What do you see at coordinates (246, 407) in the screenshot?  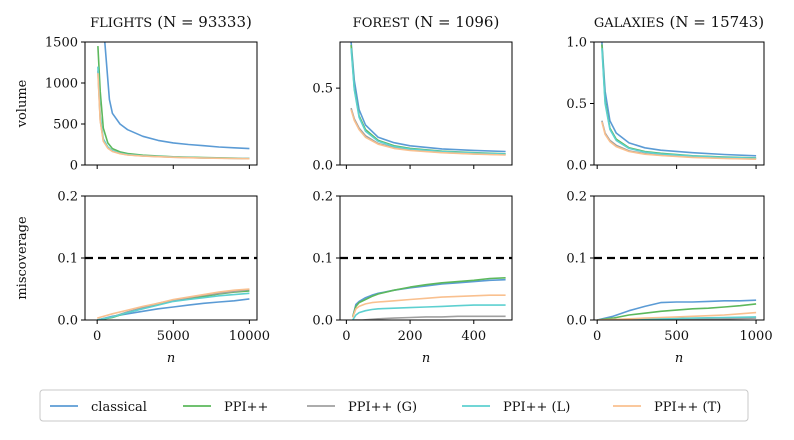 I see `legend-label-ppi: PPI++` at bounding box center [246, 407].